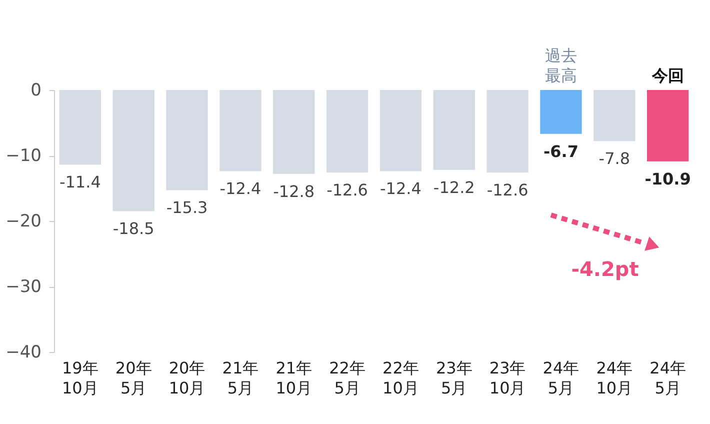 The height and width of the screenshot is (424, 710). I want to click on data-label: -12.8, so click(294, 191).